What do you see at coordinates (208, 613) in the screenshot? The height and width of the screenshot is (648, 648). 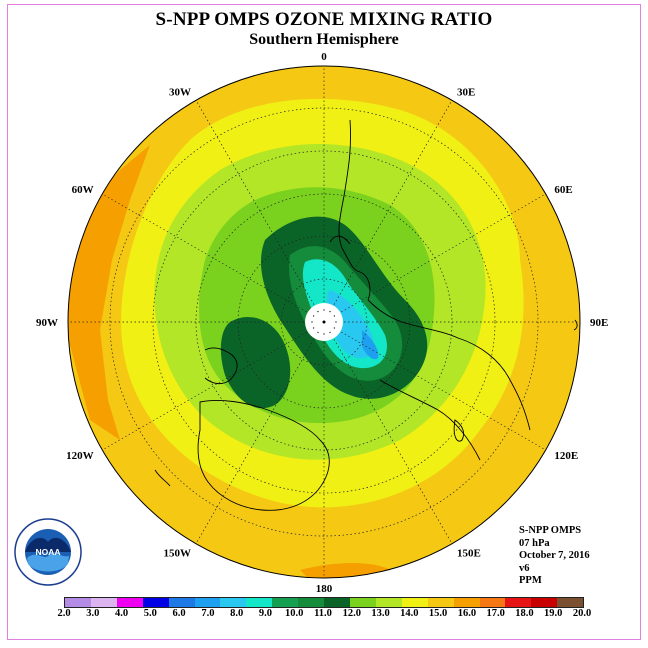 I see `colorbar-tick-label: 7.0` at bounding box center [208, 613].